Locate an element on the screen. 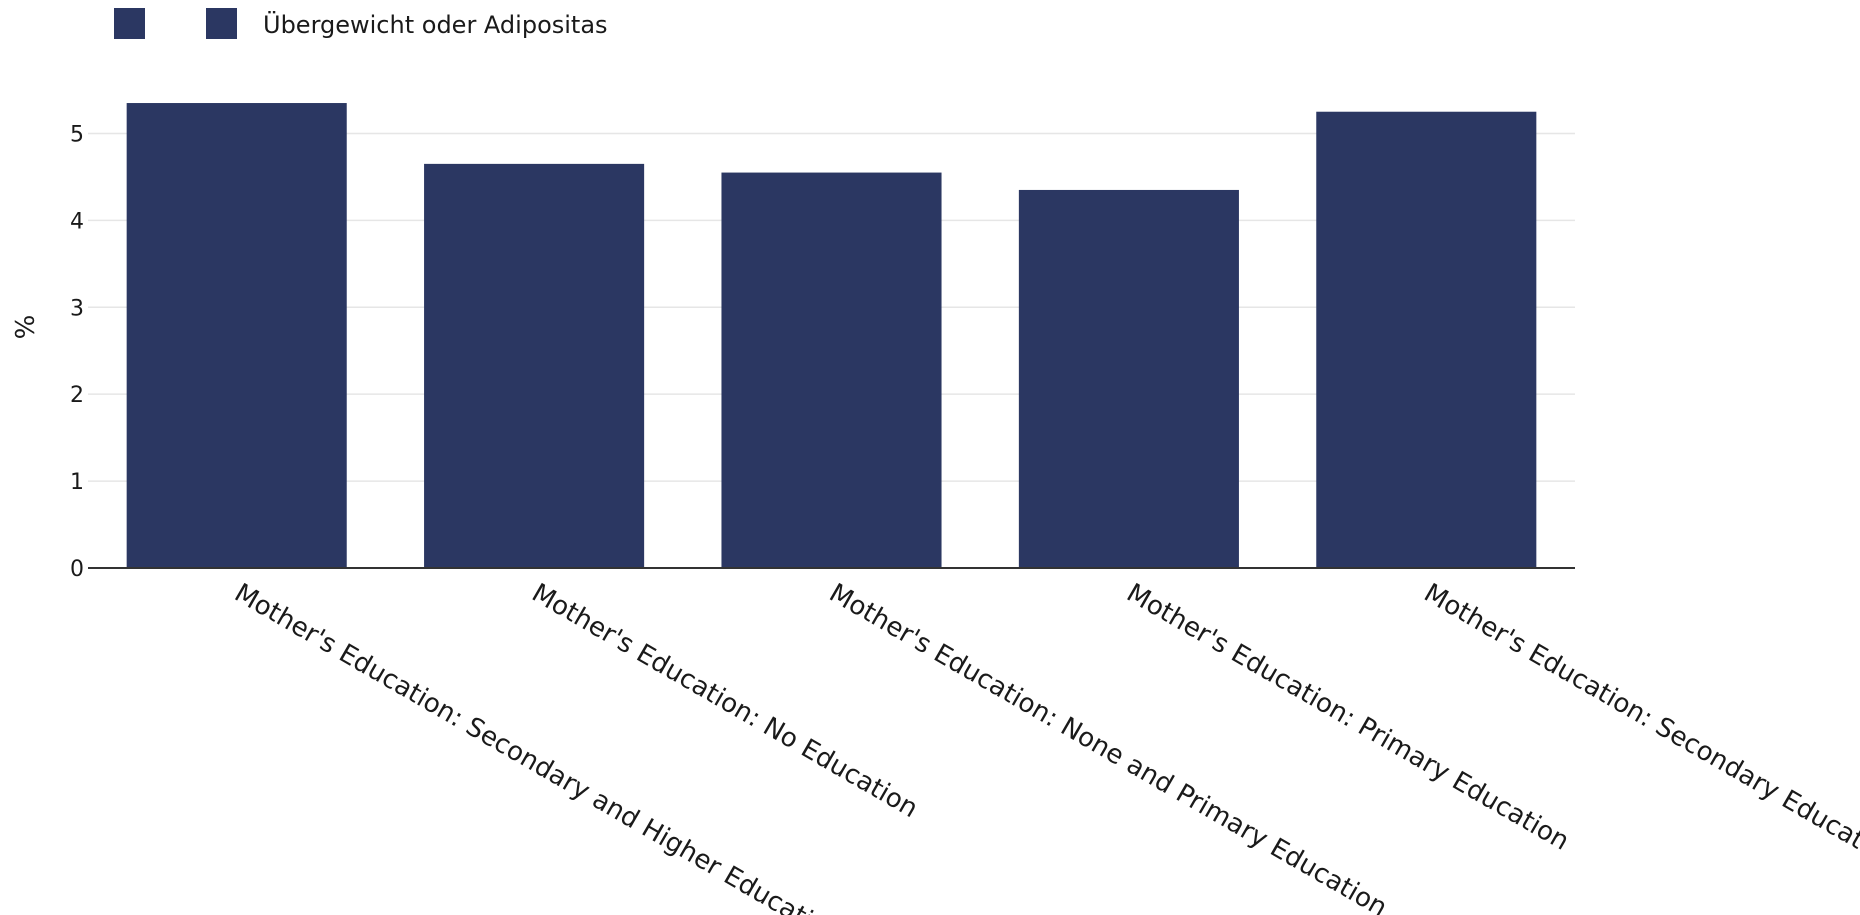 The width and height of the screenshot is (1860, 915). x-tick-label: Mother's Education: Secondary Education is located at coordinates (1639, 726).